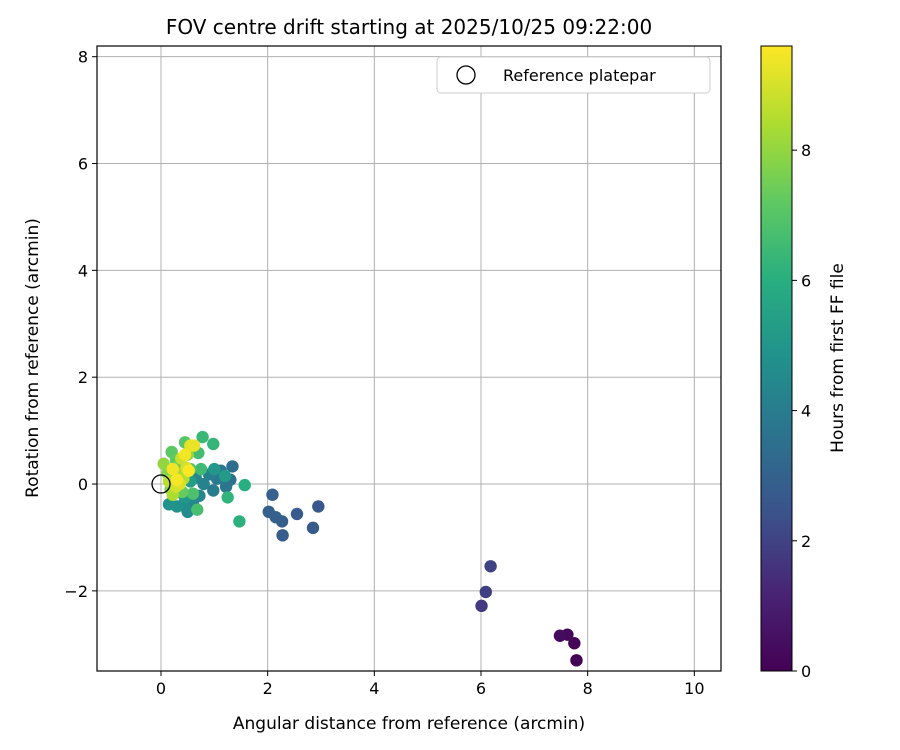  I want to click on legend-label: Reference platepar, so click(579, 75).